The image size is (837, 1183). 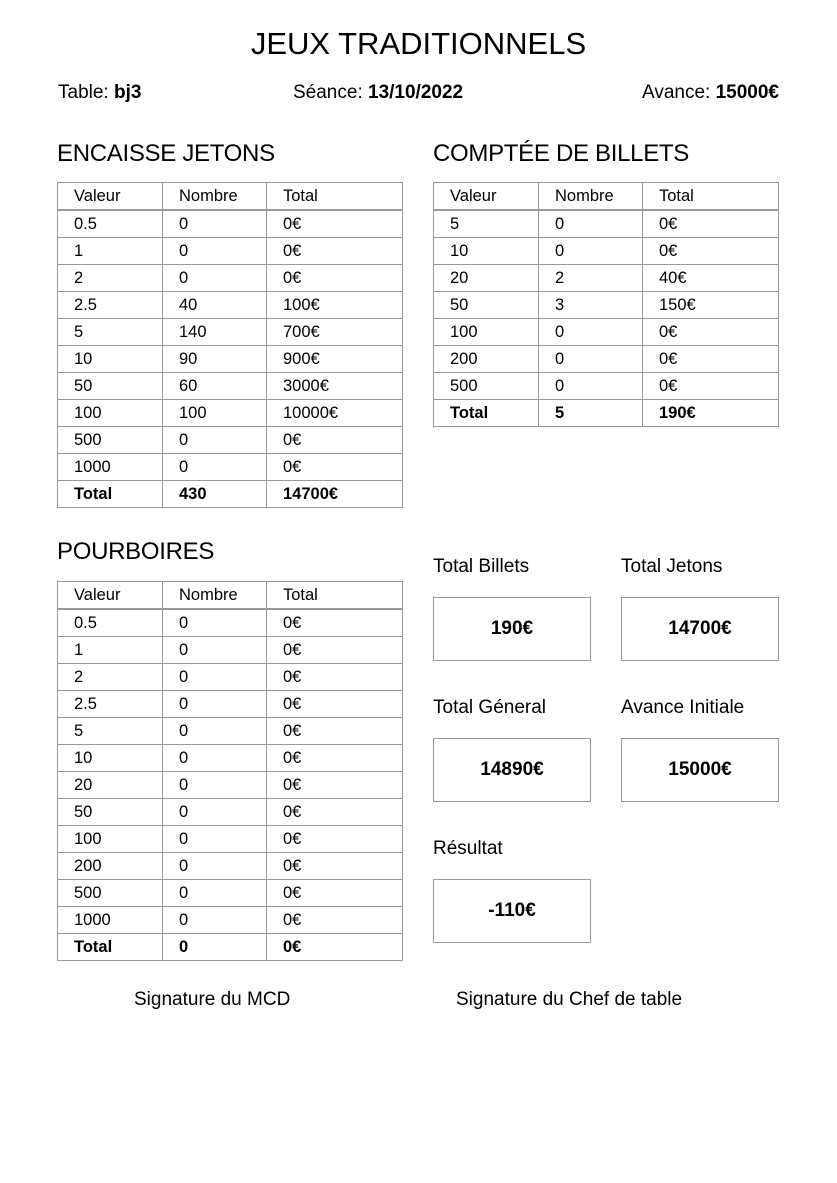 I want to click on column-header: Nombre, so click(x=214, y=196).